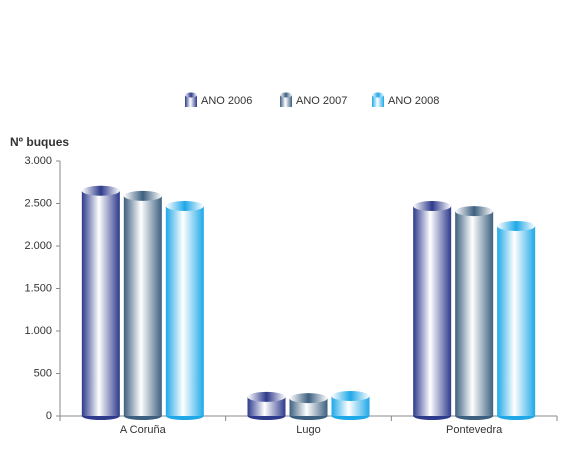 Image resolution: width=567 pixels, height=473 pixels. What do you see at coordinates (474, 430) in the screenshot?
I see `x-tick-label: Pontevedra` at bounding box center [474, 430].